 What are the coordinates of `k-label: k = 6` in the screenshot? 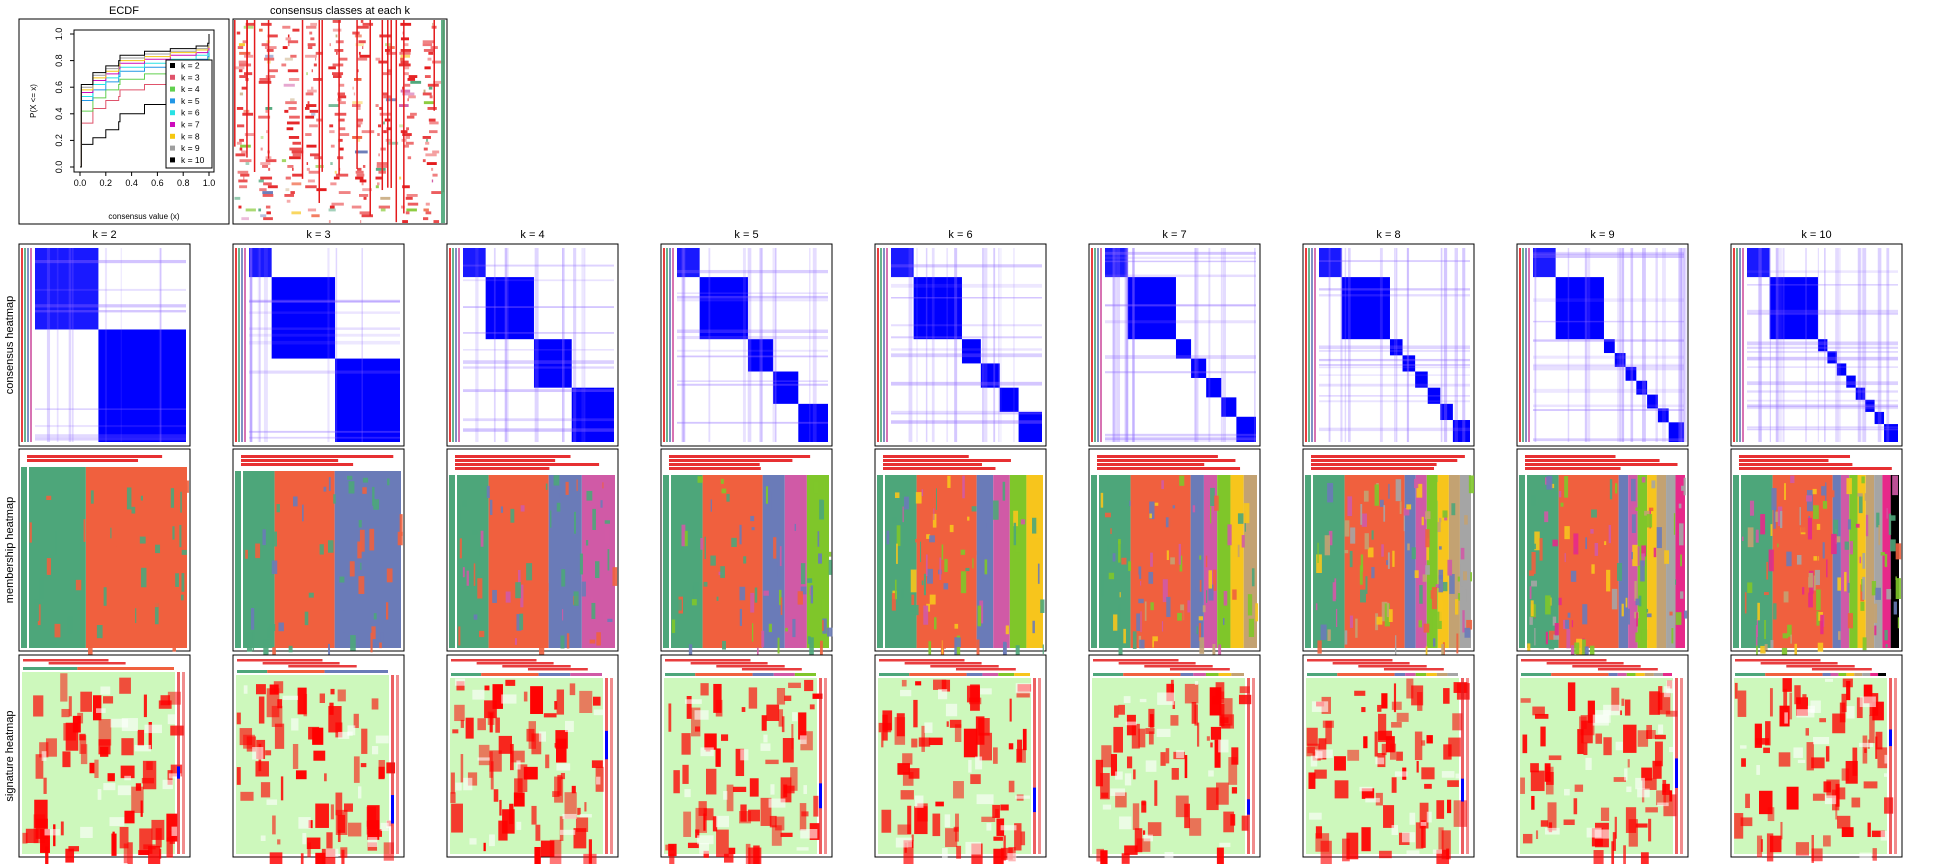 It's located at (960, 235).